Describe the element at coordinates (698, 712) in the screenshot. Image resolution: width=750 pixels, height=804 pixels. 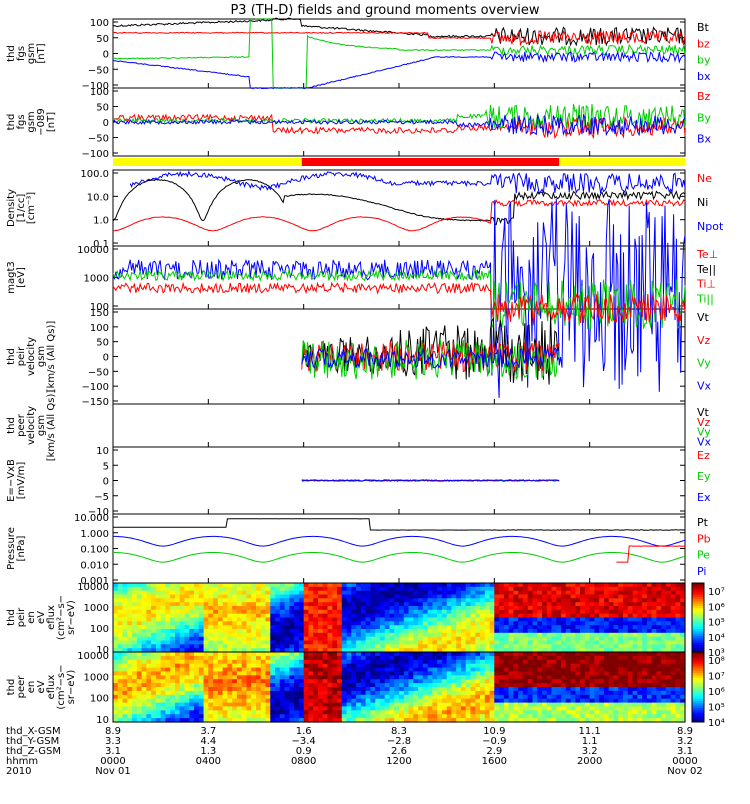
I see `colorbar-step` at that location.